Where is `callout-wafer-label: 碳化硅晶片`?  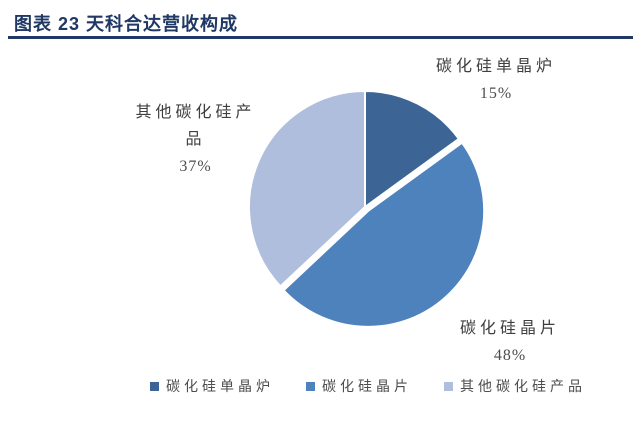 callout-wafer-label: 碳化硅晶片 is located at coordinates (509, 328).